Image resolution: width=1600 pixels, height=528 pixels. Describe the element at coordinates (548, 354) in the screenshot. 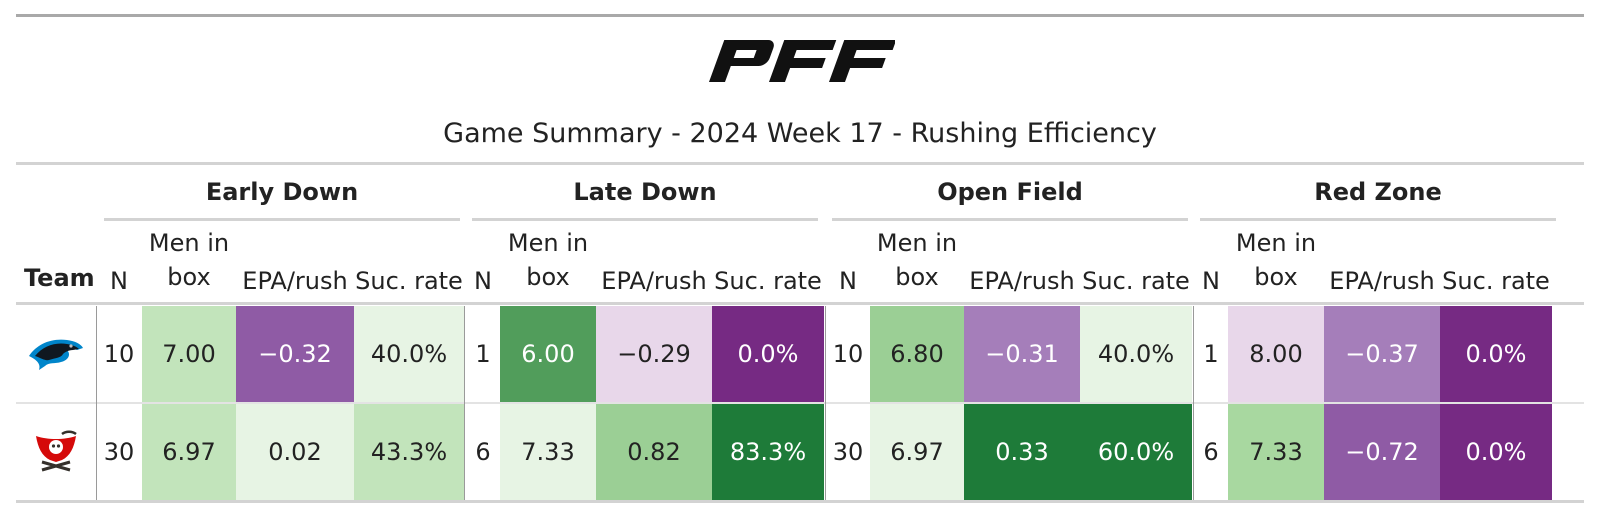

I see `cell-r1-late-men: 6.00` at that location.